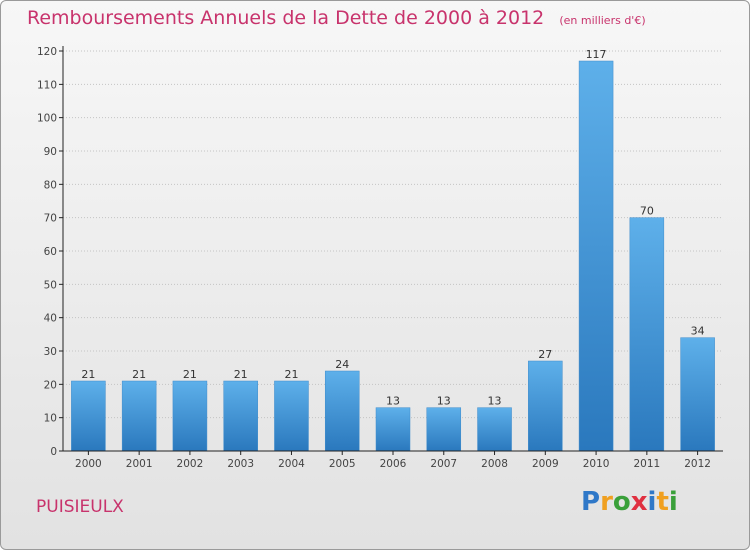 This screenshot has height=550, width=750. What do you see at coordinates (47, 85) in the screenshot?
I see `y-tick-label: 110` at bounding box center [47, 85].